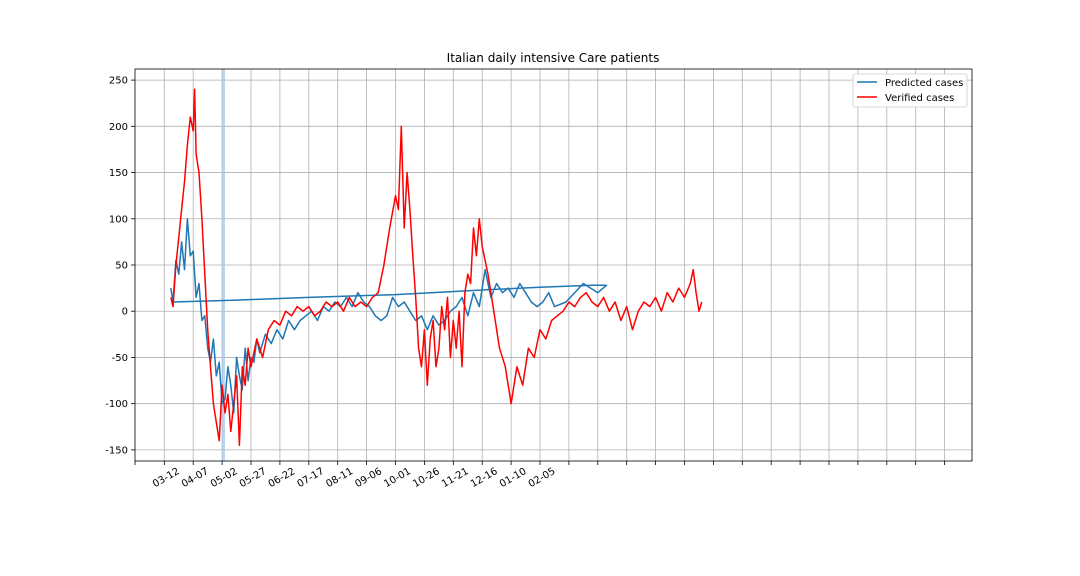 The image size is (1080, 576). What do you see at coordinates (253, 478) in the screenshot?
I see `x-tick-label: 05-27` at bounding box center [253, 478].